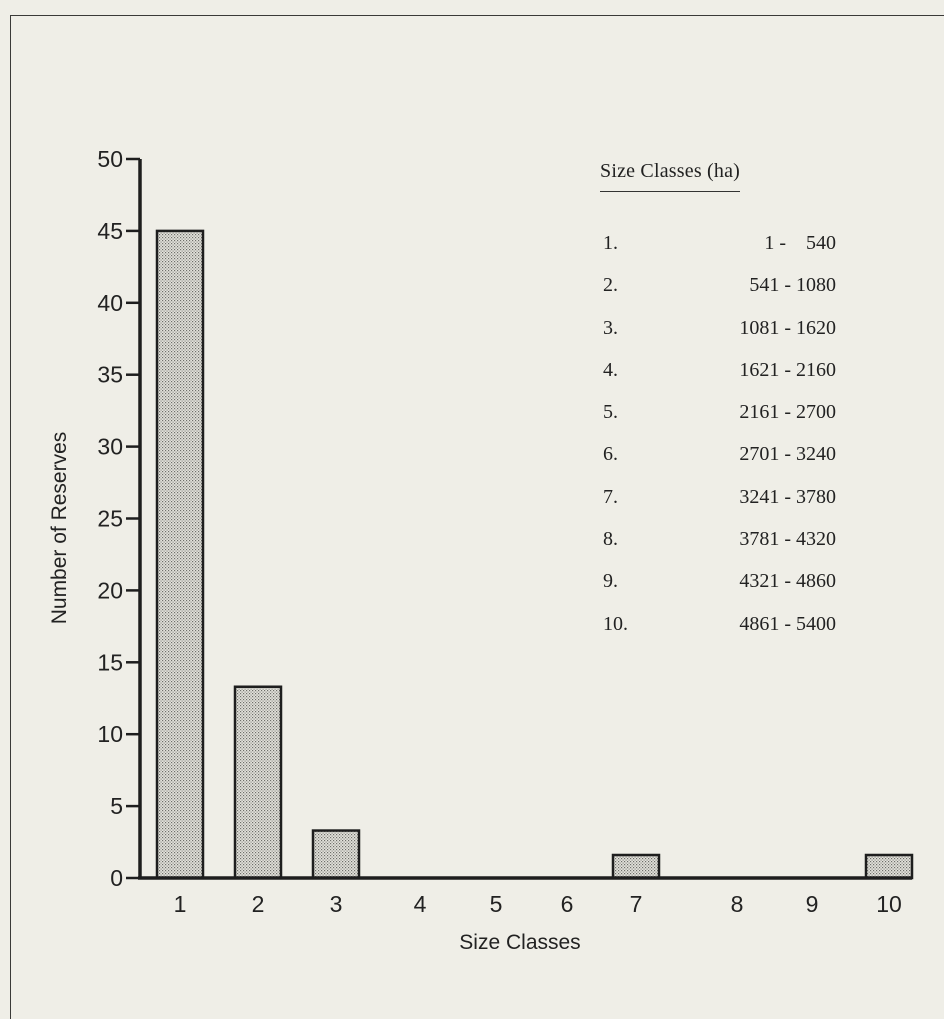  Describe the element at coordinates (737, 904) in the screenshot. I see `x-tick-label: 8` at that location.